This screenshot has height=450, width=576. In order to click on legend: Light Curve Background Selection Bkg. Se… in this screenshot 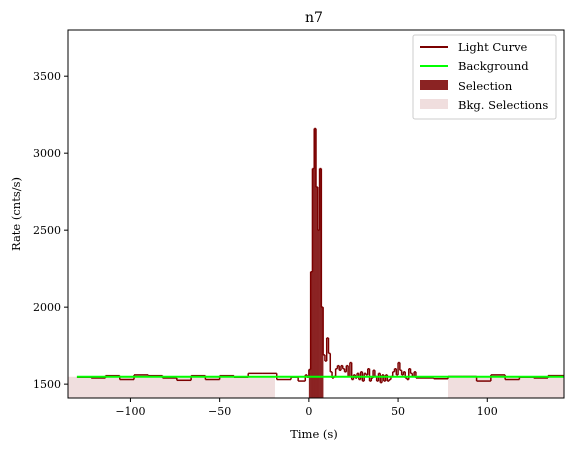, I will do `click(484, 77)`.